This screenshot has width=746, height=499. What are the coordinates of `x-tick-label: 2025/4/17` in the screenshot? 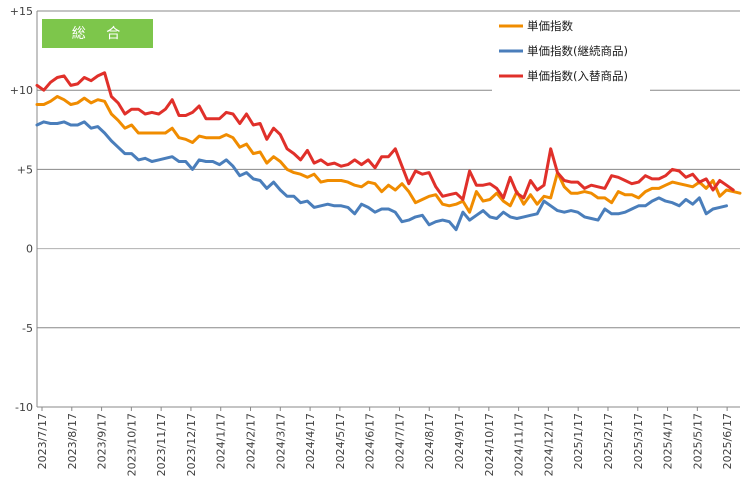 It's located at (668, 441).